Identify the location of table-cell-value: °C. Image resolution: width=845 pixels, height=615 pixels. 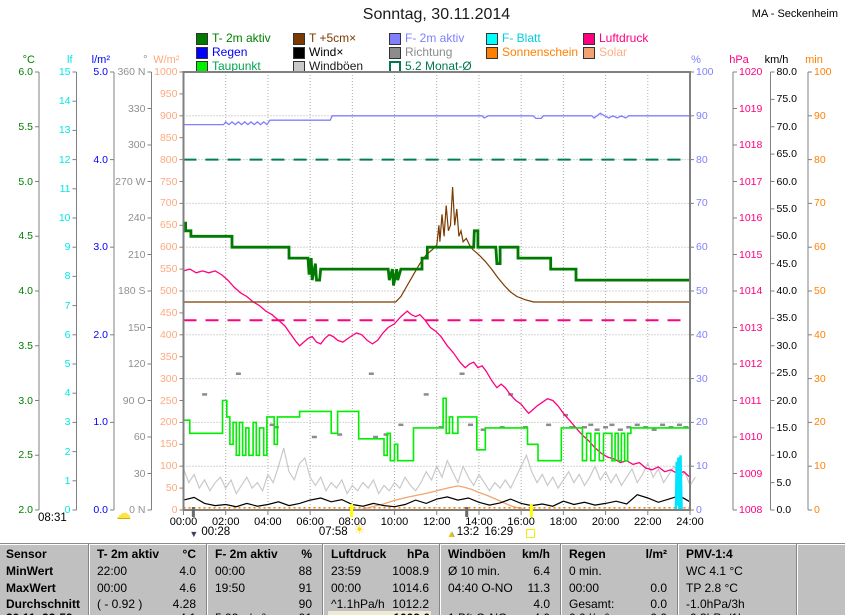
(189, 554).